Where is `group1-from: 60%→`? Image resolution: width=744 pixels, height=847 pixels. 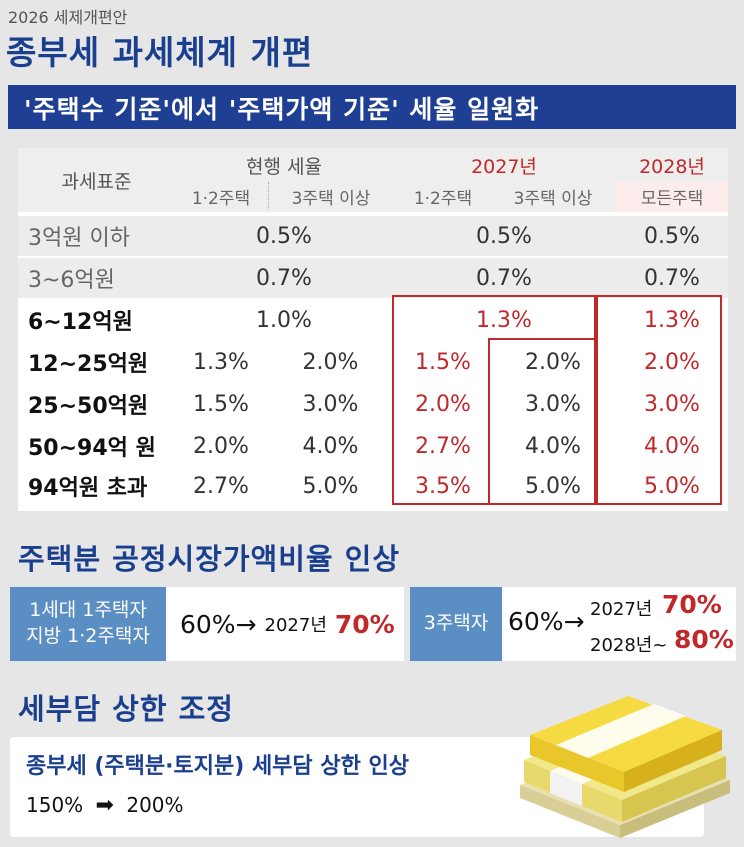
group1-from: 60%→ is located at coordinates (218, 624).